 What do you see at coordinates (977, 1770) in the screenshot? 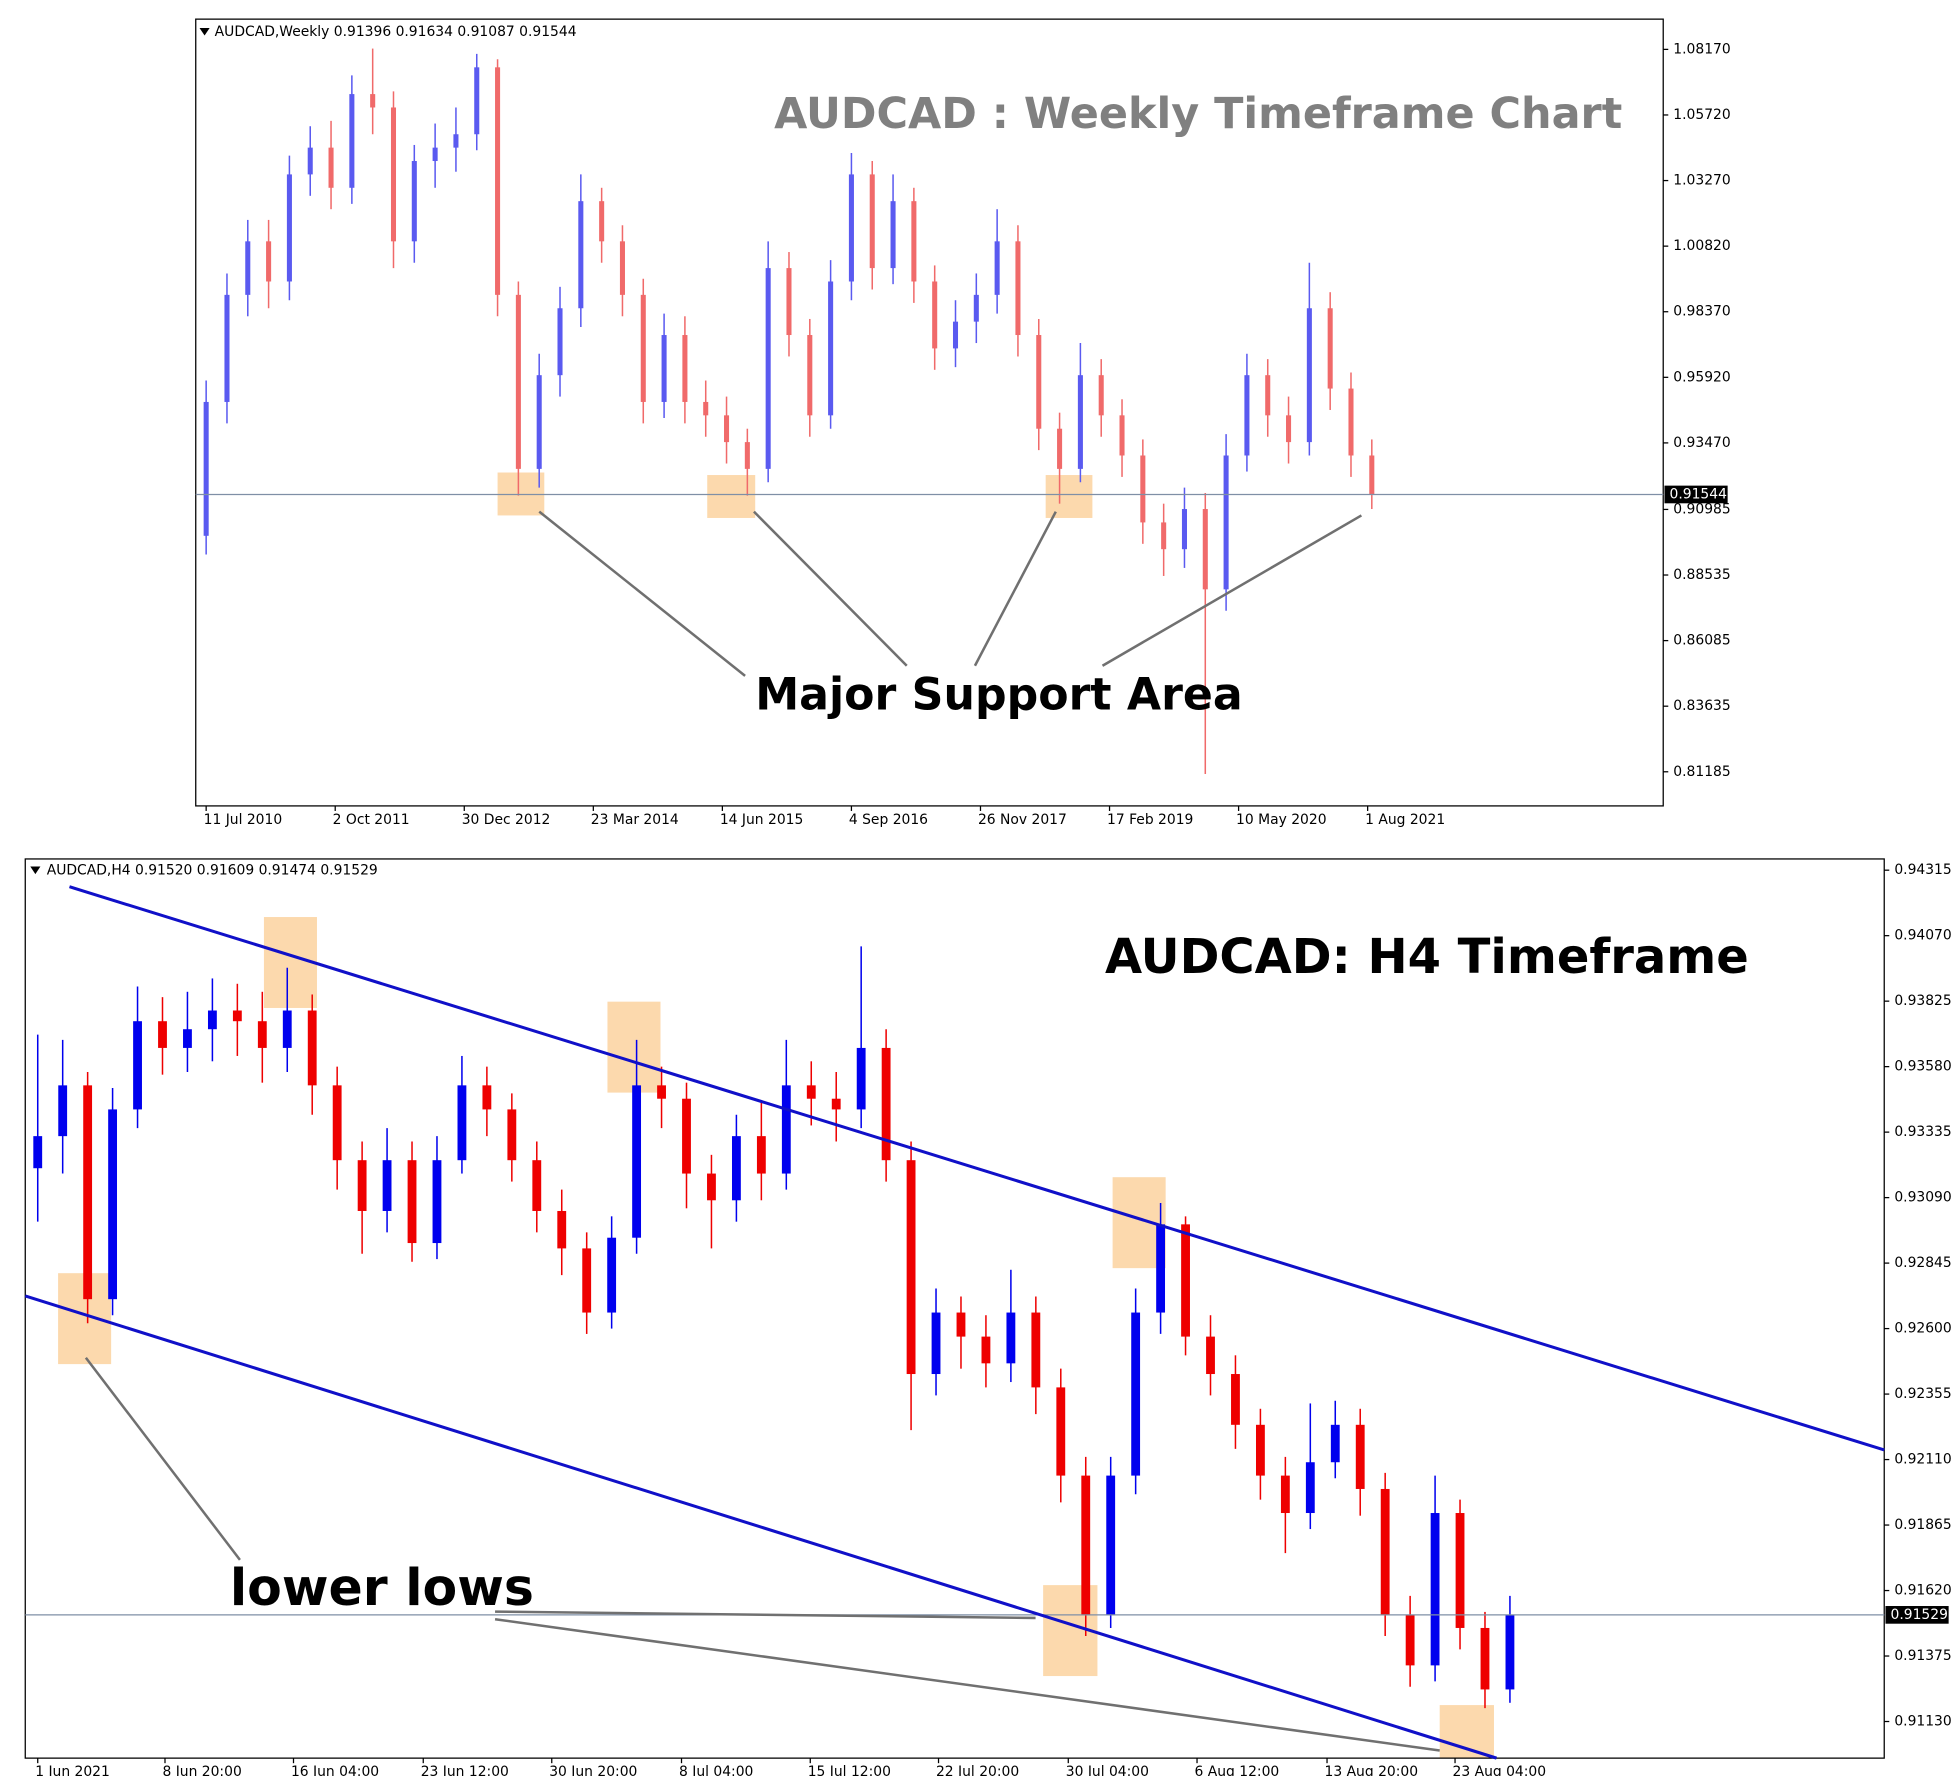
I see `x-tick-label: 22 Jul 20:00` at bounding box center [977, 1770].